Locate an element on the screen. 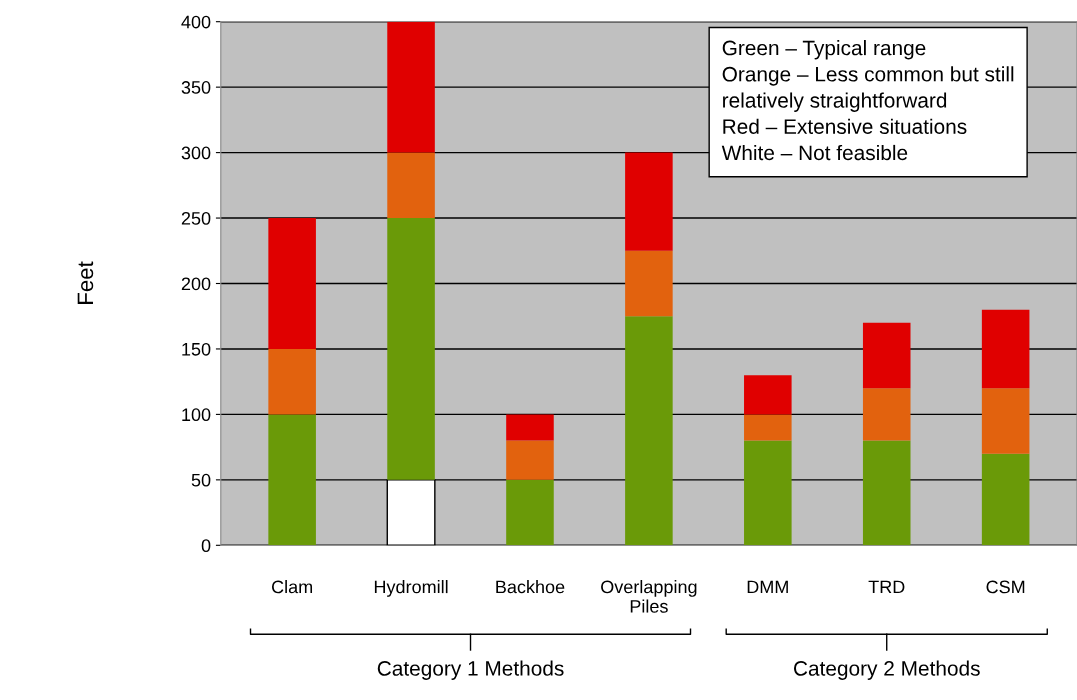 This screenshot has width=1077, height=700. y-tick-label: 250 is located at coordinates (196, 218).